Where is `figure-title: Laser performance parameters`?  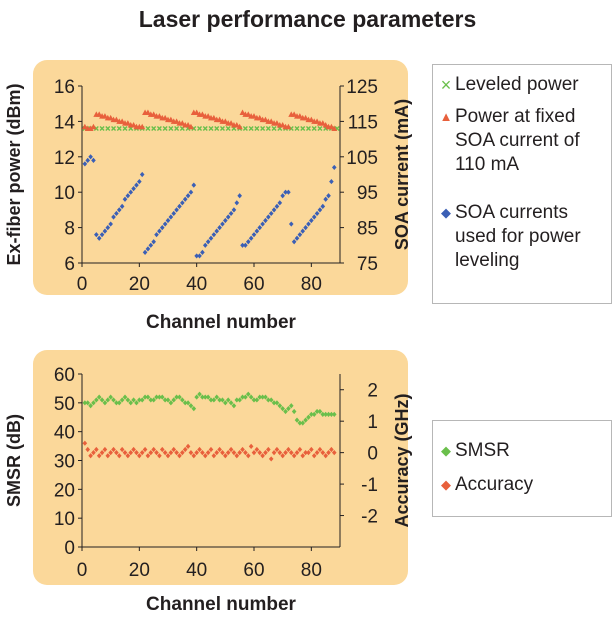 figure-title: Laser performance parameters is located at coordinates (307, 19).